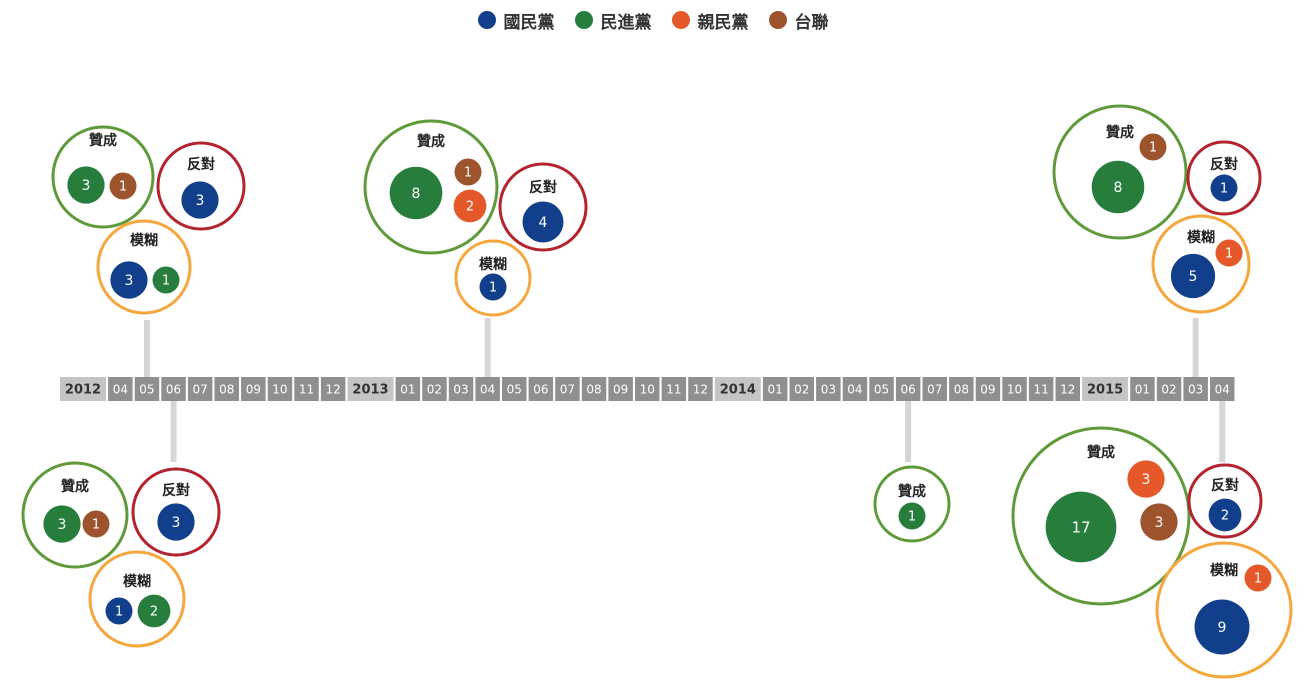 Image resolution: width=1306 pixels, height=686 pixels. I want to click on legend-label: 國民黨, so click(529, 22).